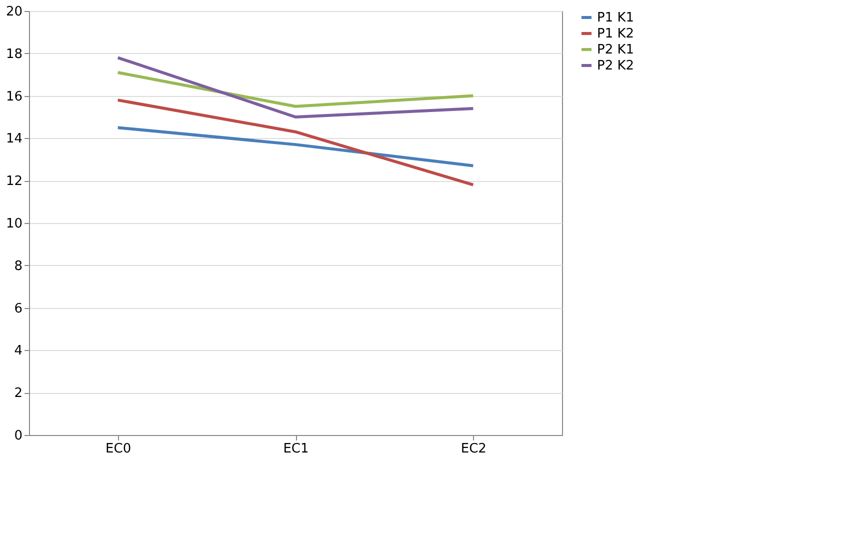 This screenshot has width=859, height=534. Describe the element at coordinates (14, 54) in the screenshot. I see `y-tick-label: 18` at that location.